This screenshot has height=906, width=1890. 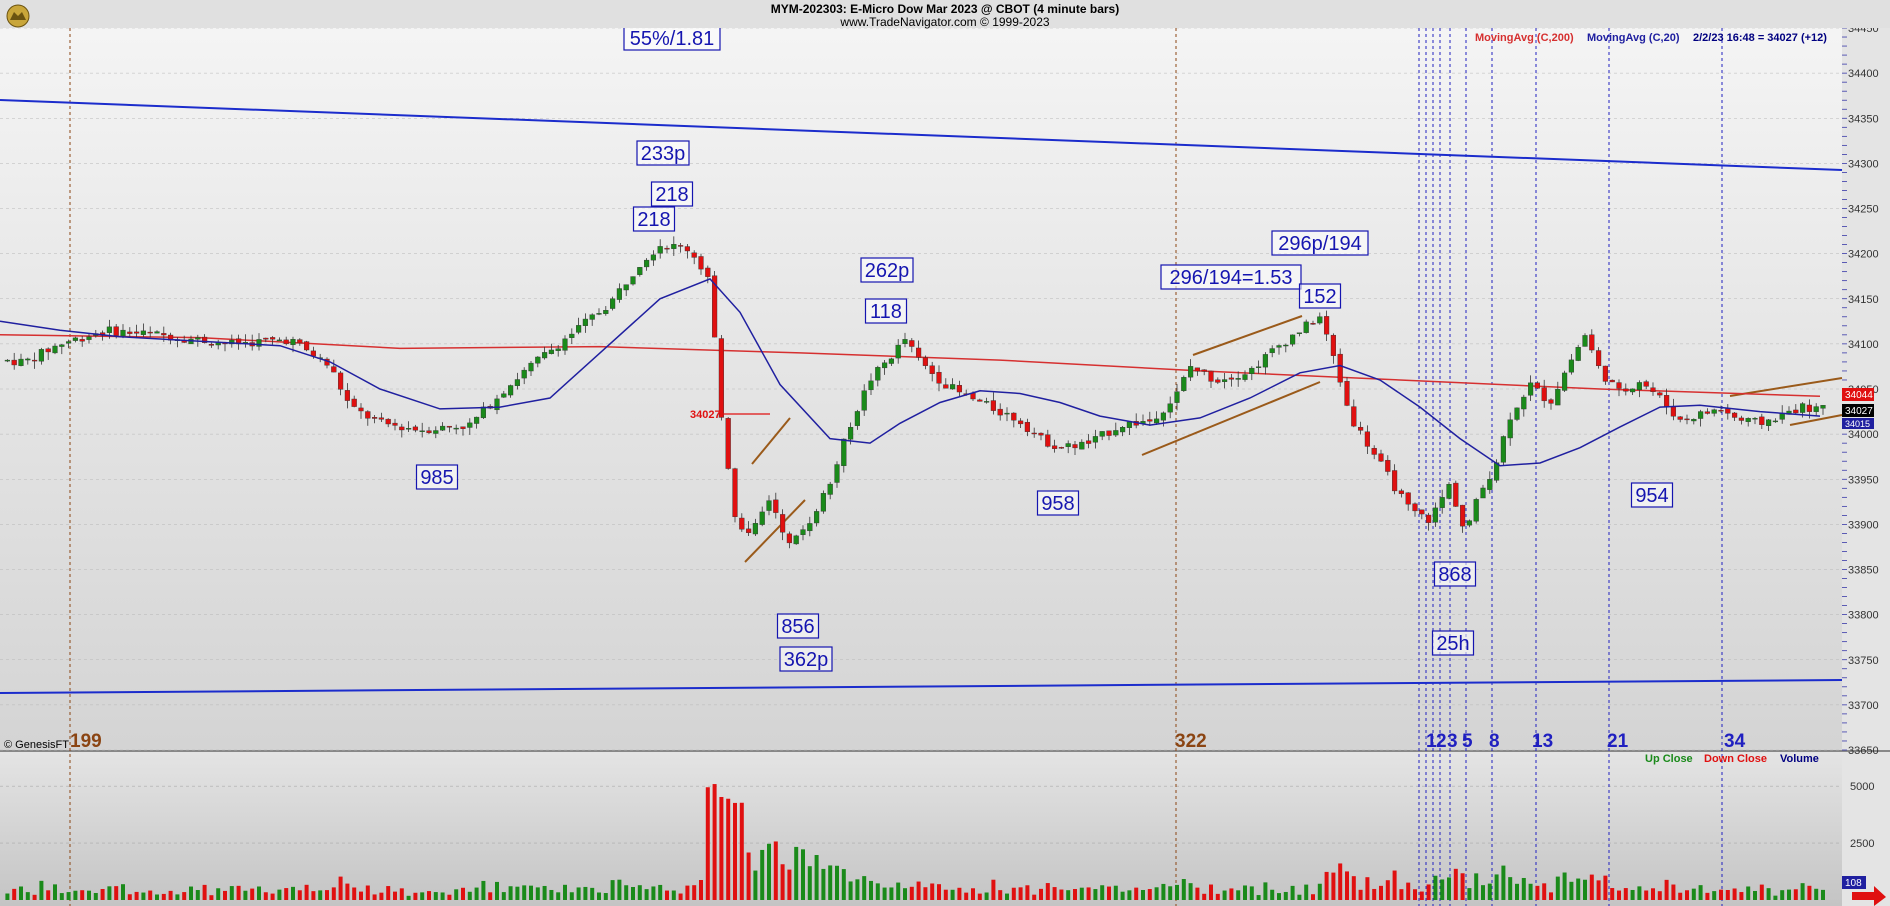 I want to click on annotation-a15: 25h, so click(x=1453, y=643).